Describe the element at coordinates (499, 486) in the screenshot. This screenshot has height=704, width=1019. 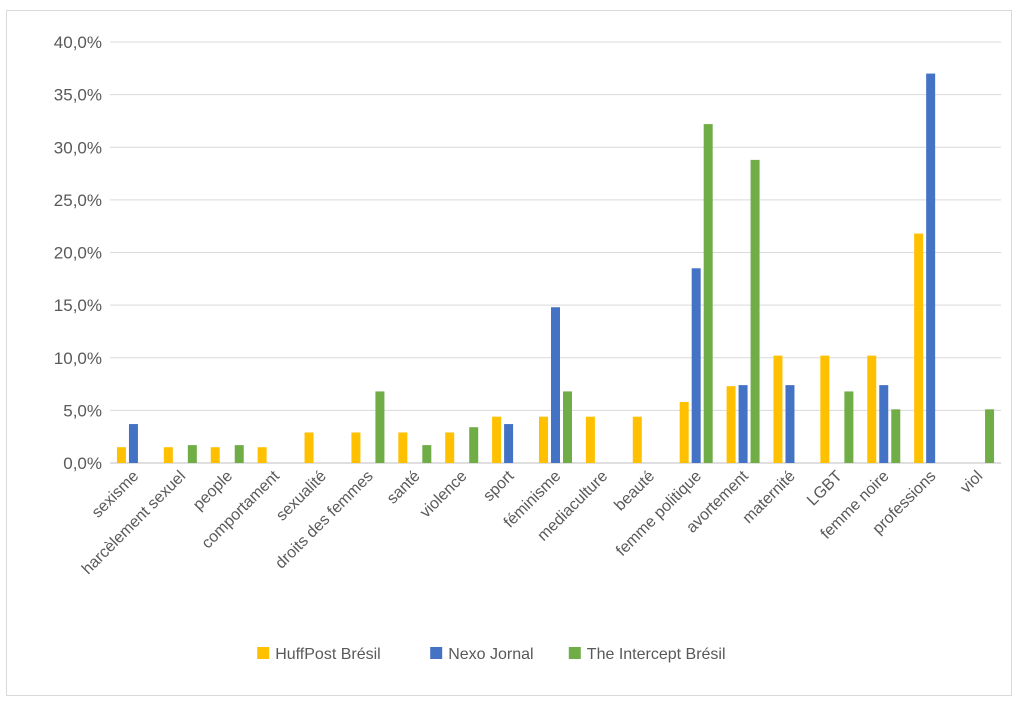
I see `x-category-label: sport` at that location.